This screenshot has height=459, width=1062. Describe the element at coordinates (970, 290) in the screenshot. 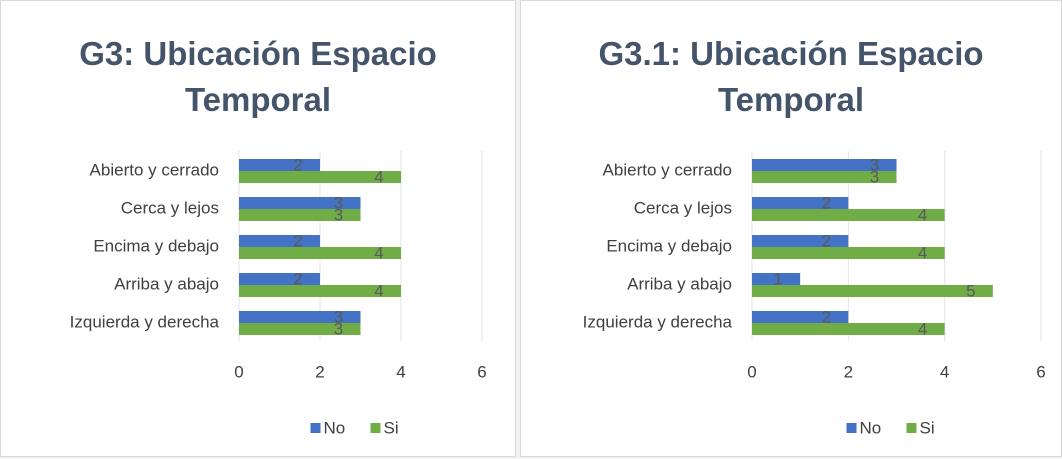

I see `data-label: 5` at that location.